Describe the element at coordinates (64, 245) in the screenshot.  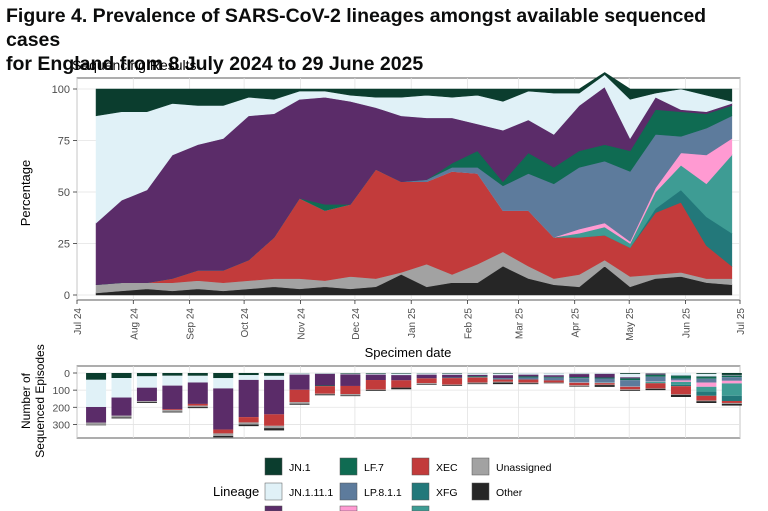
I see `main-y-tick-label-25: 25` at that location.